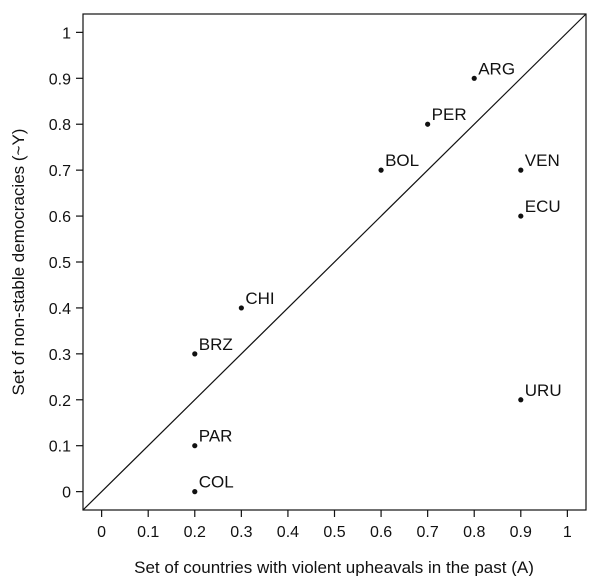 The image size is (600, 576). What do you see at coordinates (381, 170) in the screenshot?
I see `data-point-bol` at bounding box center [381, 170].